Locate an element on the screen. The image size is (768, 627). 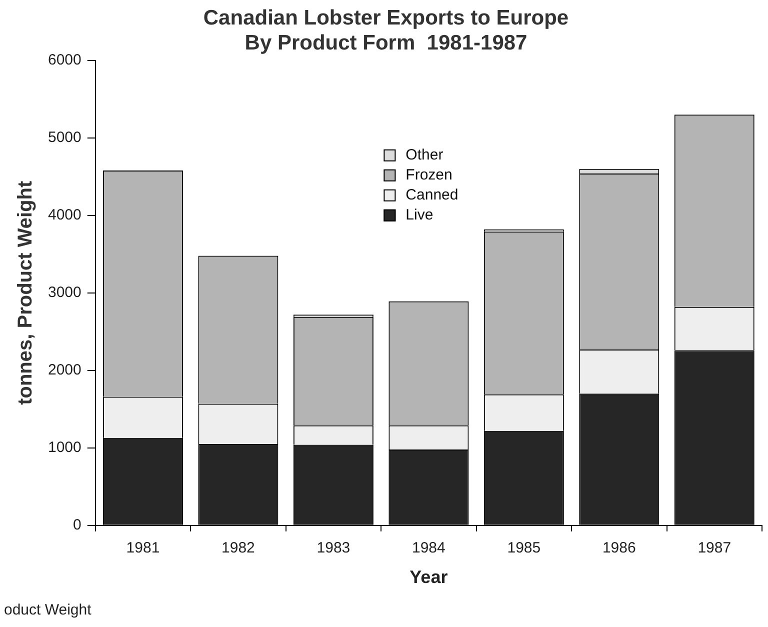
y-tick-label: 6000 is located at coordinates (65, 60).